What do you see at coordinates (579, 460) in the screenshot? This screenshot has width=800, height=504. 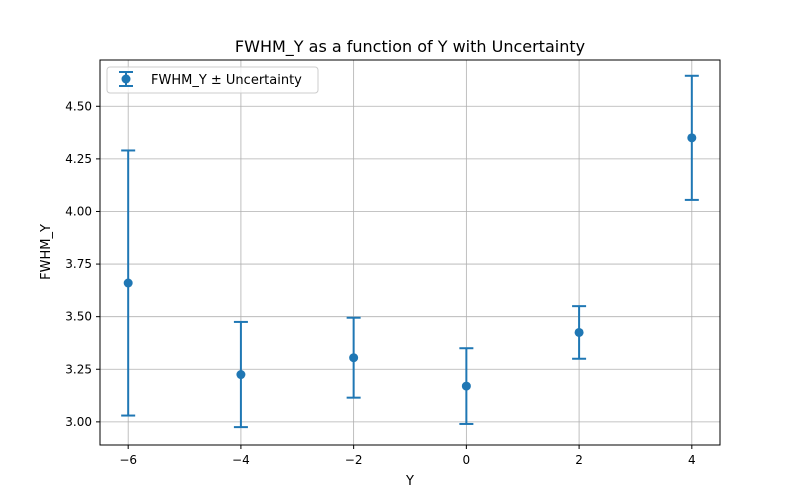 I see `x-tick-label: 2` at bounding box center [579, 460].